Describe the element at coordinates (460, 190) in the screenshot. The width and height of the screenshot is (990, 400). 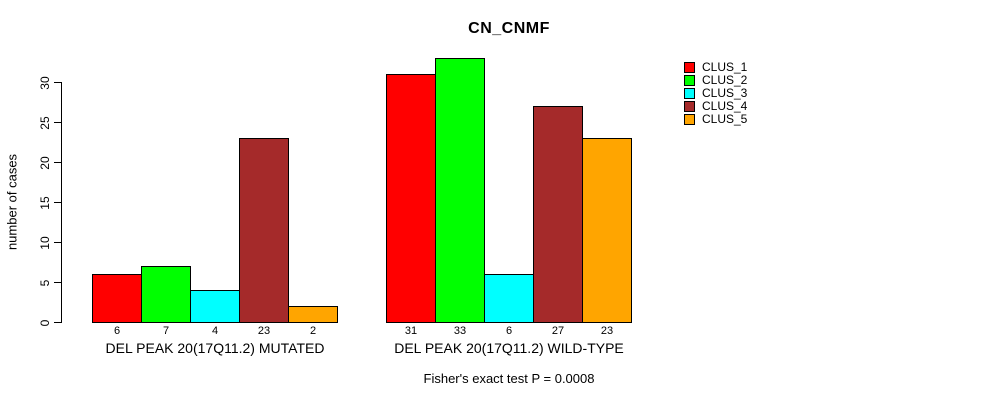
I see `bar-clus_2-group2` at that location.